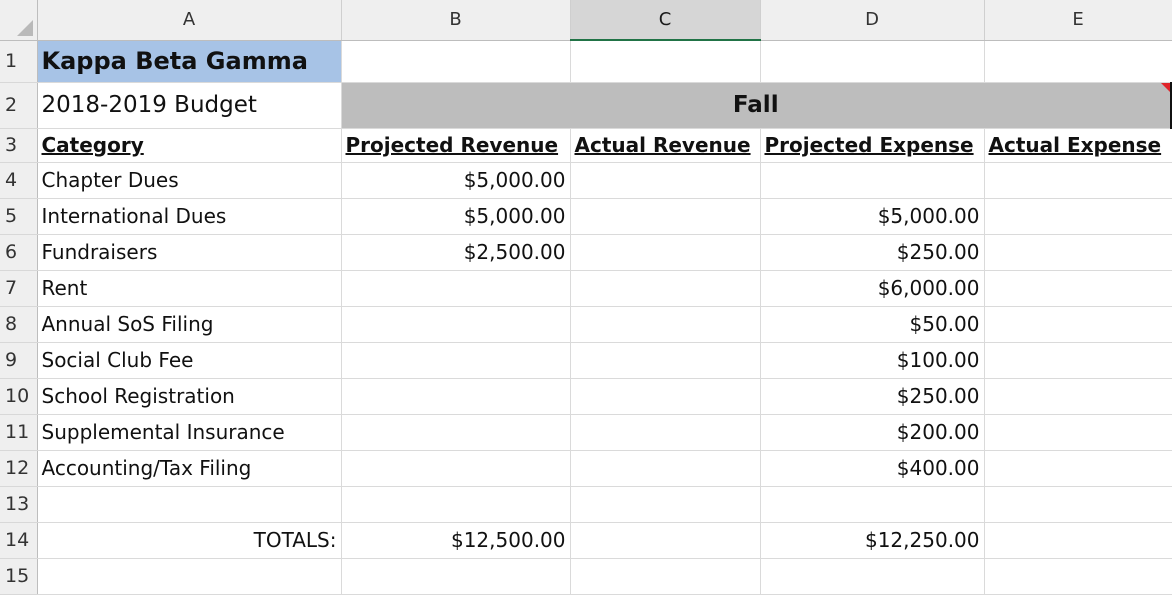 The width and height of the screenshot is (1172, 604). Describe the element at coordinates (456, 576) in the screenshot. I see `cell-b15` at that location.